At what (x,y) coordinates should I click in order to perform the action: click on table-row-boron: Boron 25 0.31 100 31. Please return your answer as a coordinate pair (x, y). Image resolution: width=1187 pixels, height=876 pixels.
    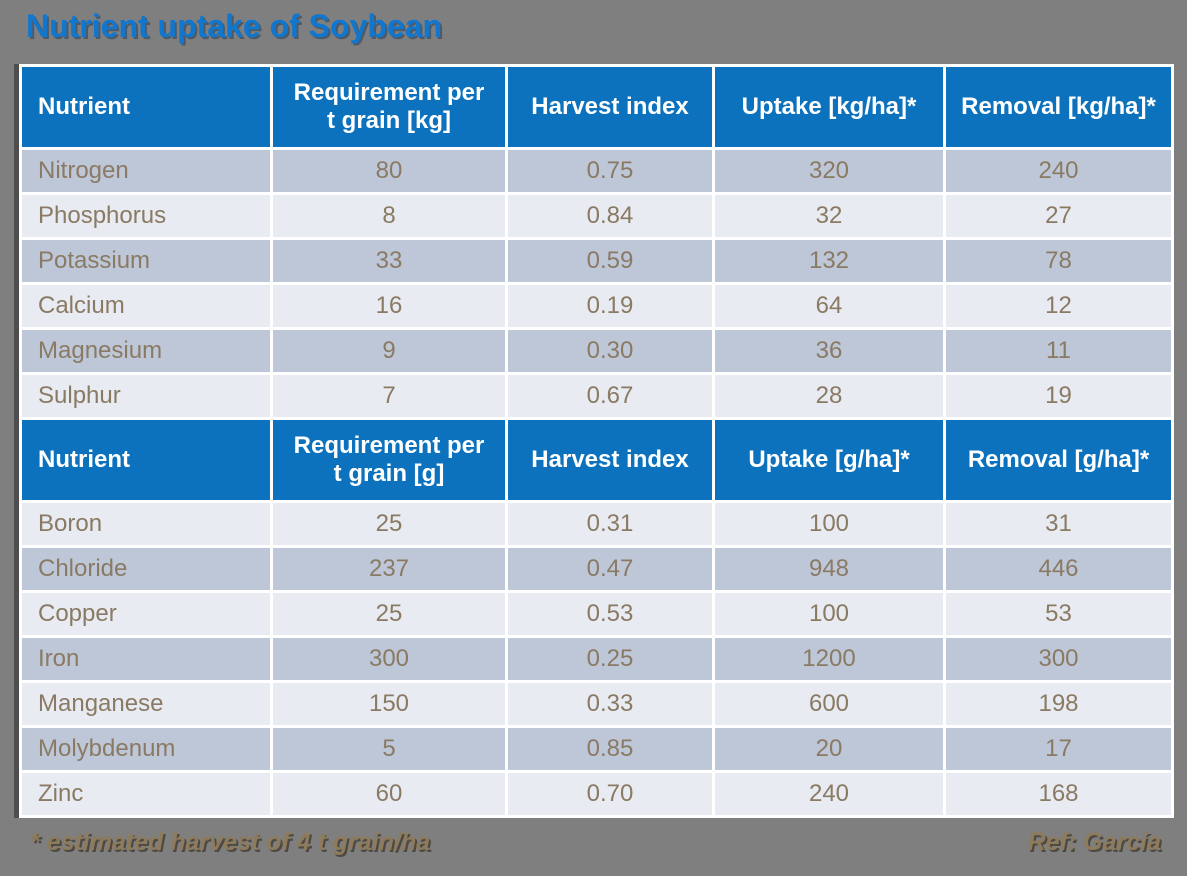
    Looking at the image, I should click on (596, 524).